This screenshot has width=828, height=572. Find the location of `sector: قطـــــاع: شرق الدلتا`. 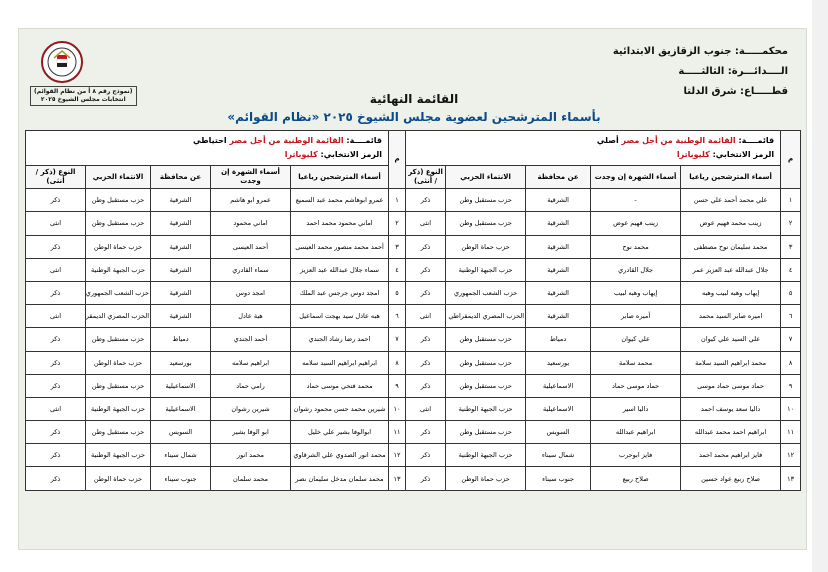

sector: قطـــــاع: شرق الدلتا is located at coordinates (735, 91).